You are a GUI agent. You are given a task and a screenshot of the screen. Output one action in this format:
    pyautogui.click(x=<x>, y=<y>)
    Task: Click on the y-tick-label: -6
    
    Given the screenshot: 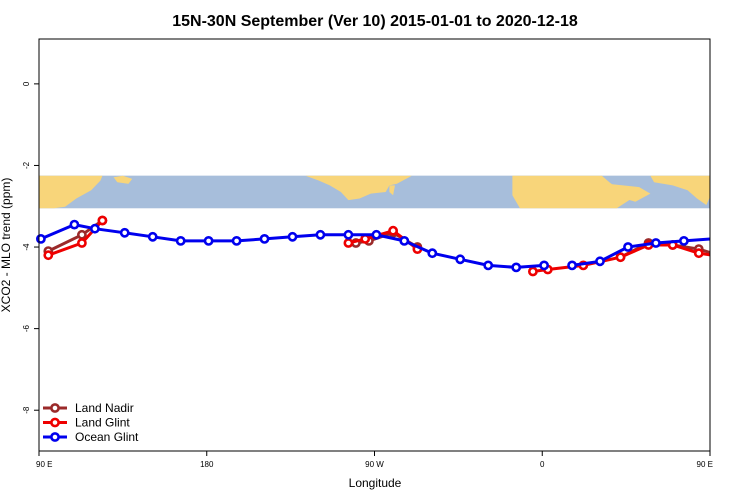 What is the action you would take?
    pyautogui.click(x=26, y=329)
    